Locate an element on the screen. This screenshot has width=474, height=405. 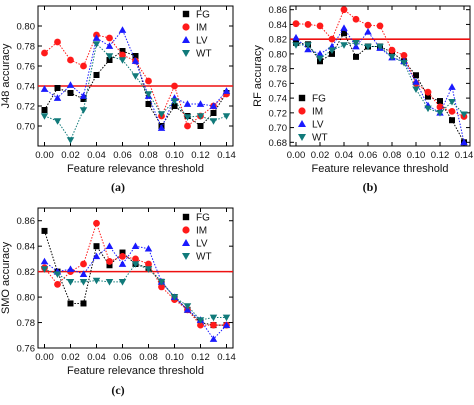
series-line-im is located at coordinates (135, 273).